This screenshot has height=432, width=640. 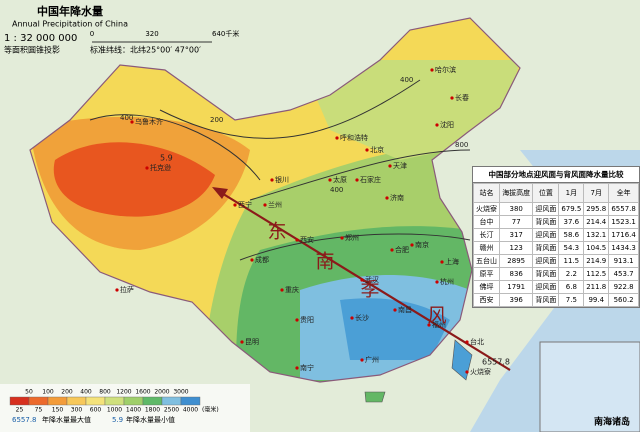 I want to click on table-cell: 679.5, so click(x=571, y=209).